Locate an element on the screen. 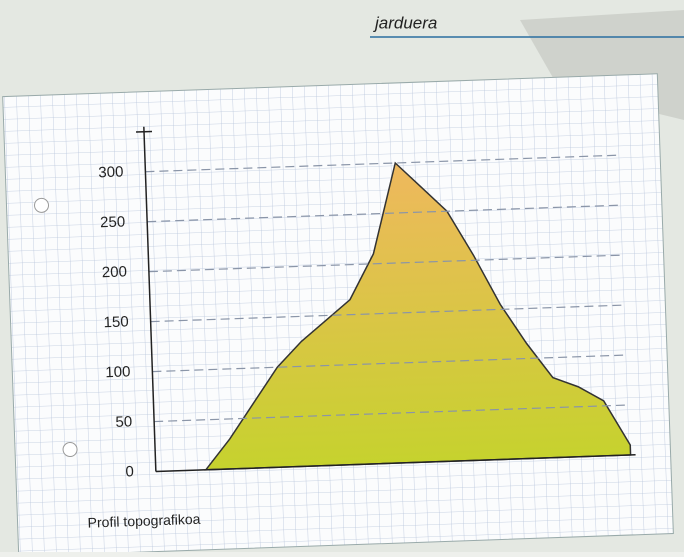 Image resolution: width=684 pixels, height=557 pixels. y-tick-label: 50 is located at coordinates (123, 422).